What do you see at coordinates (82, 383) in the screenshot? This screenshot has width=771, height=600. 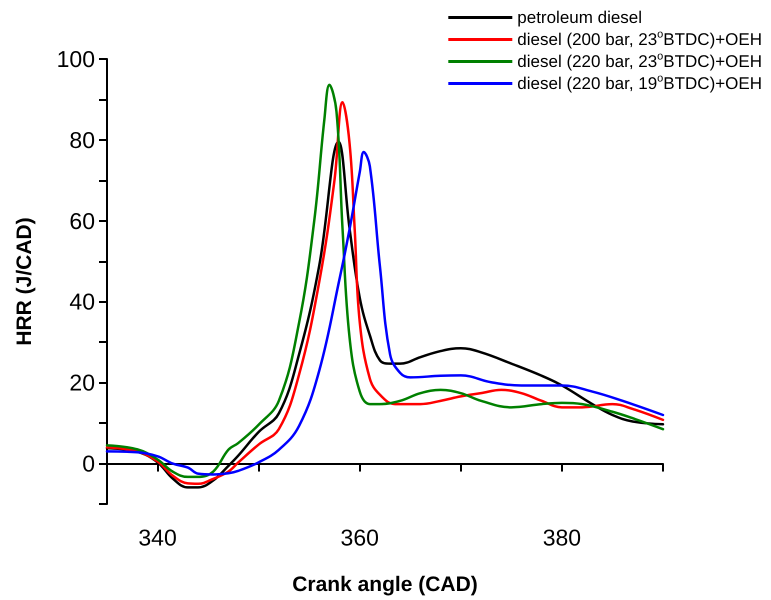 I see `y-tick-label: 20` at bounding box center [82, 383].